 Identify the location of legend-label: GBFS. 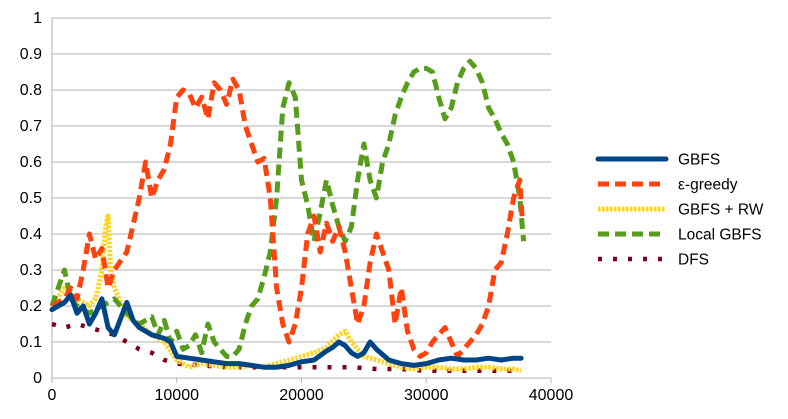
(699, 160).